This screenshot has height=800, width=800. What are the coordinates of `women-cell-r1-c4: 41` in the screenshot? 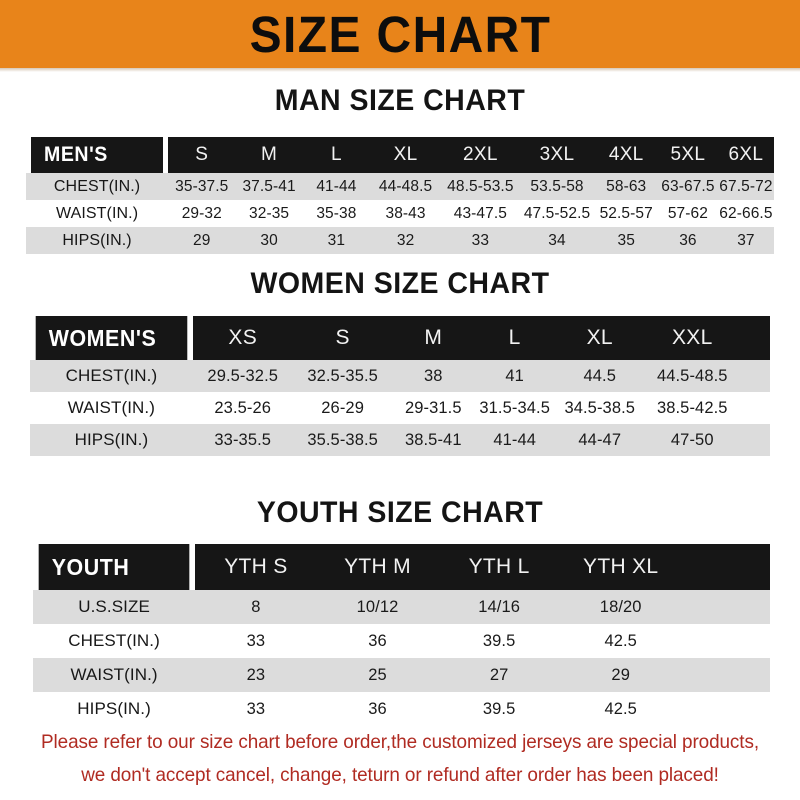 It's located at (514, 376).